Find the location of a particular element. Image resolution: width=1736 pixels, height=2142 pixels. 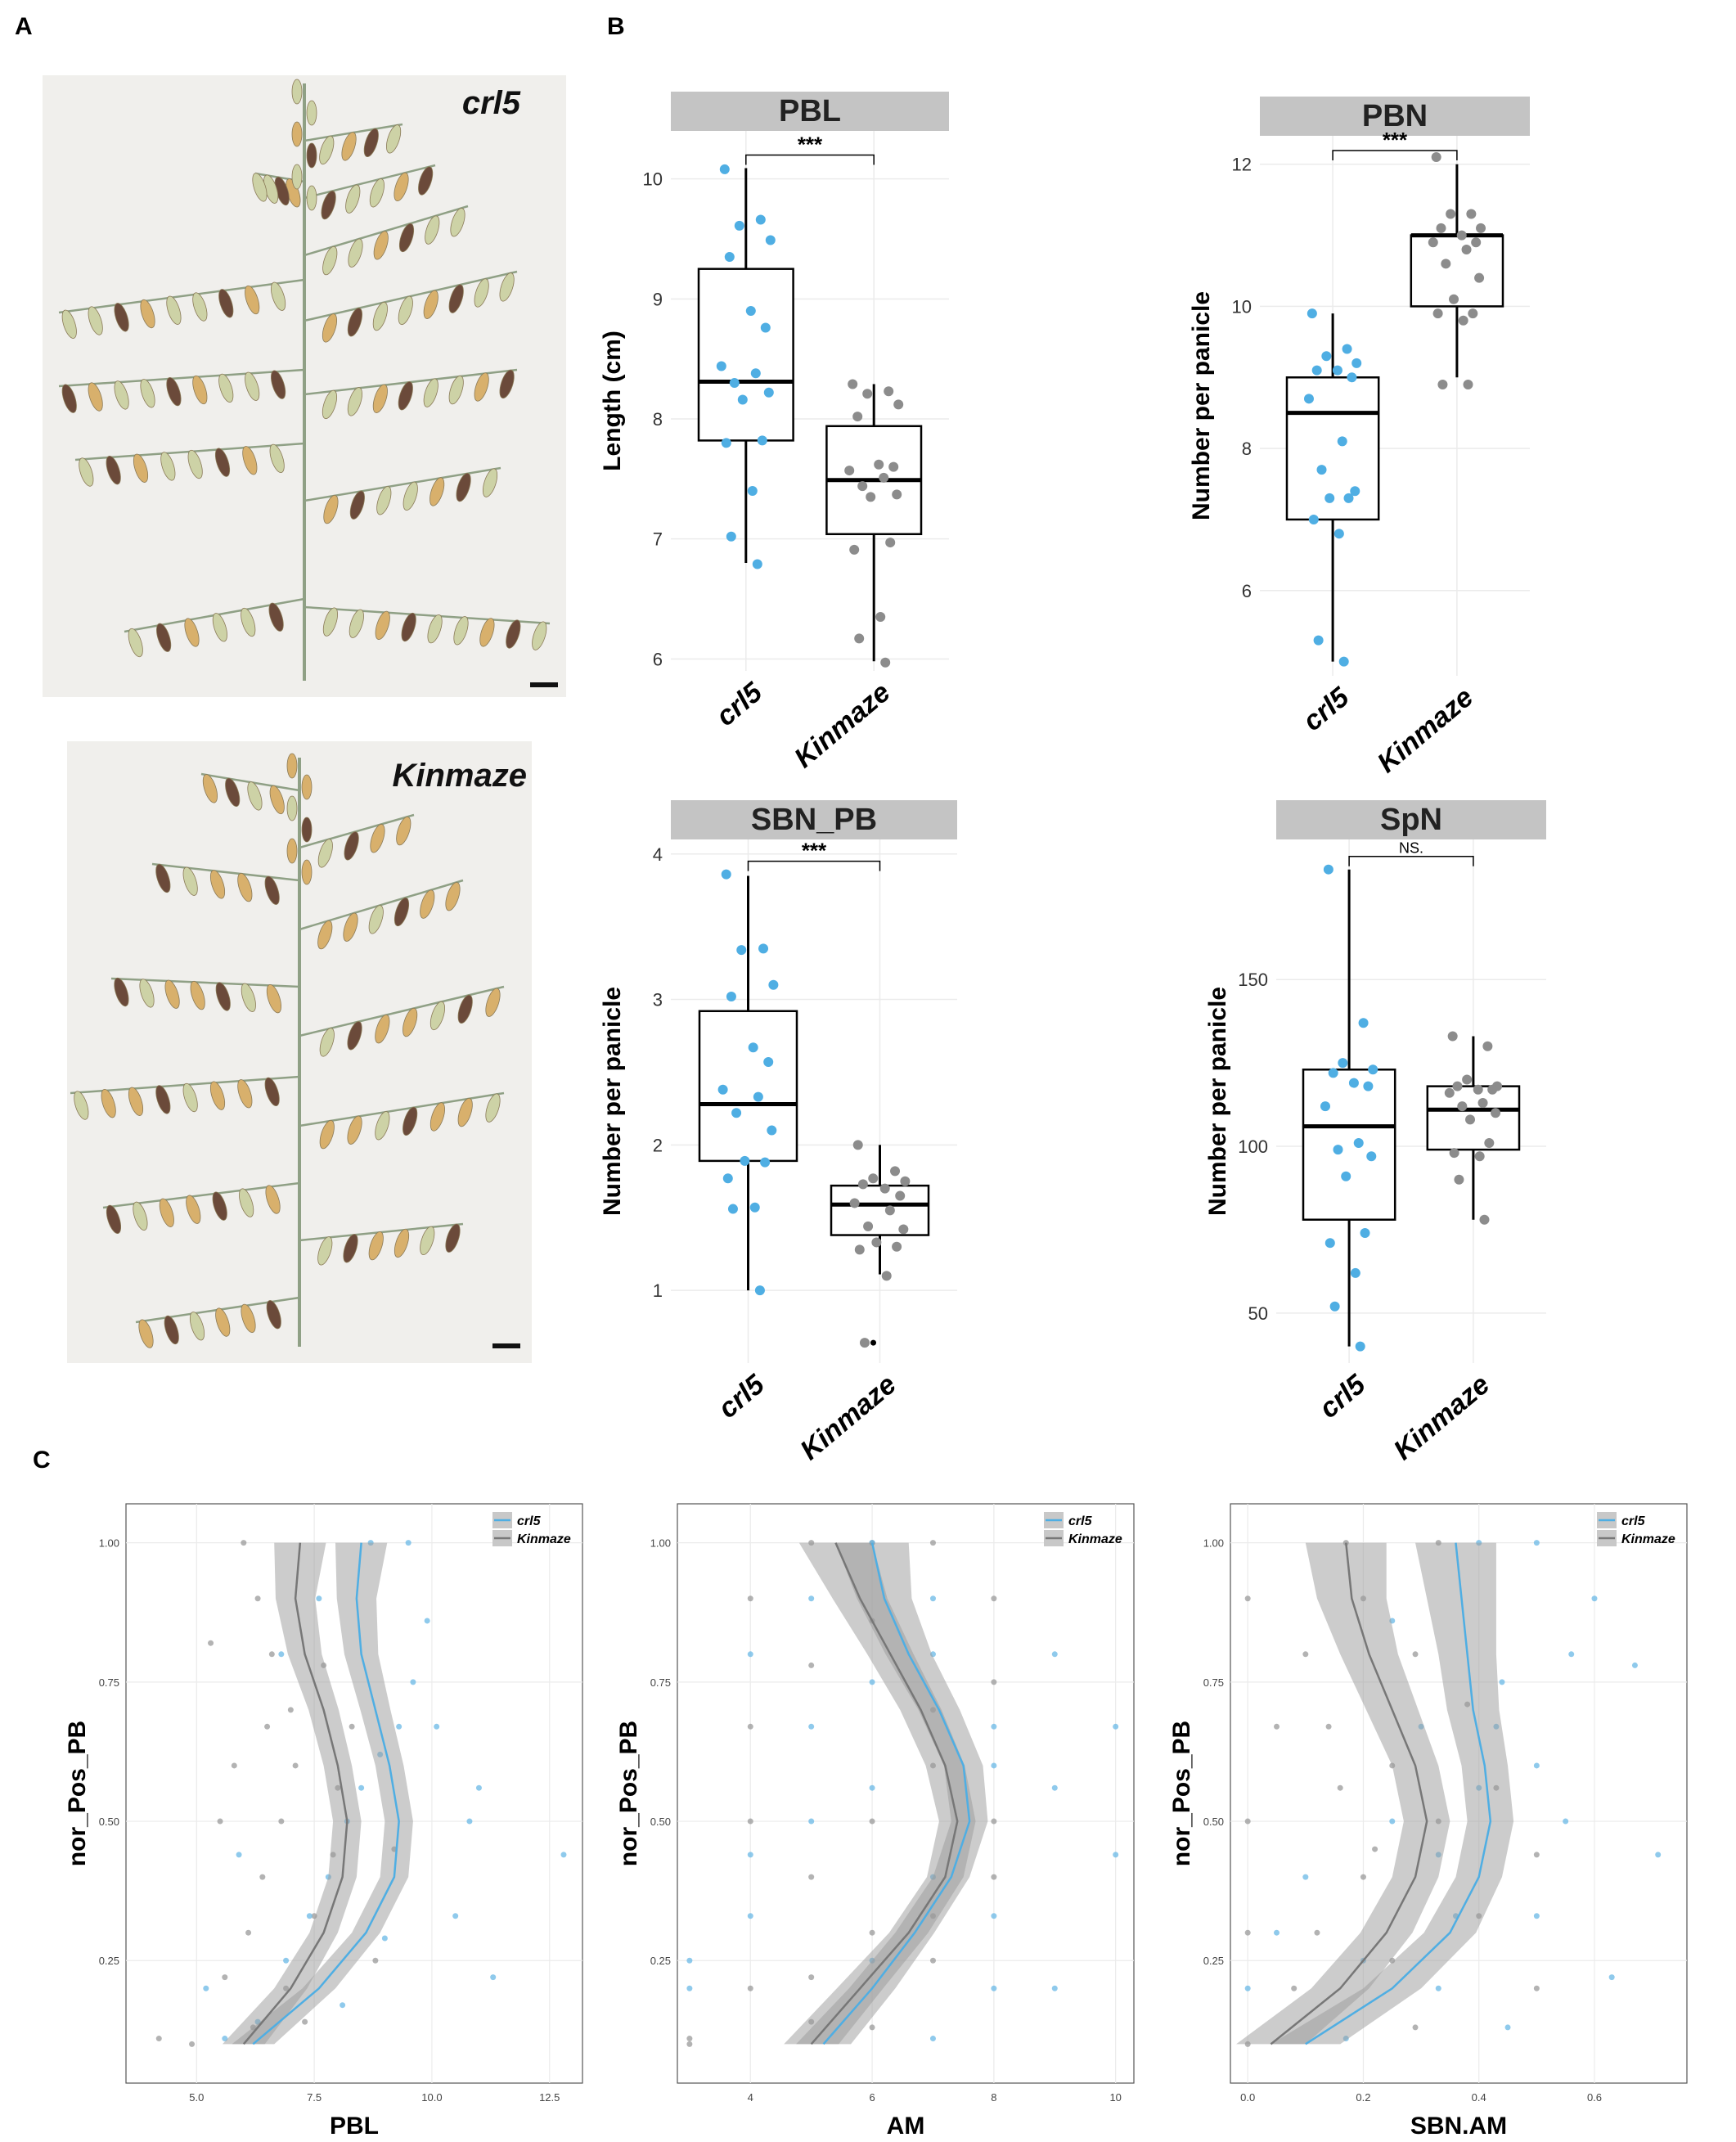

facet-strip is located at coordinates (810, 112).